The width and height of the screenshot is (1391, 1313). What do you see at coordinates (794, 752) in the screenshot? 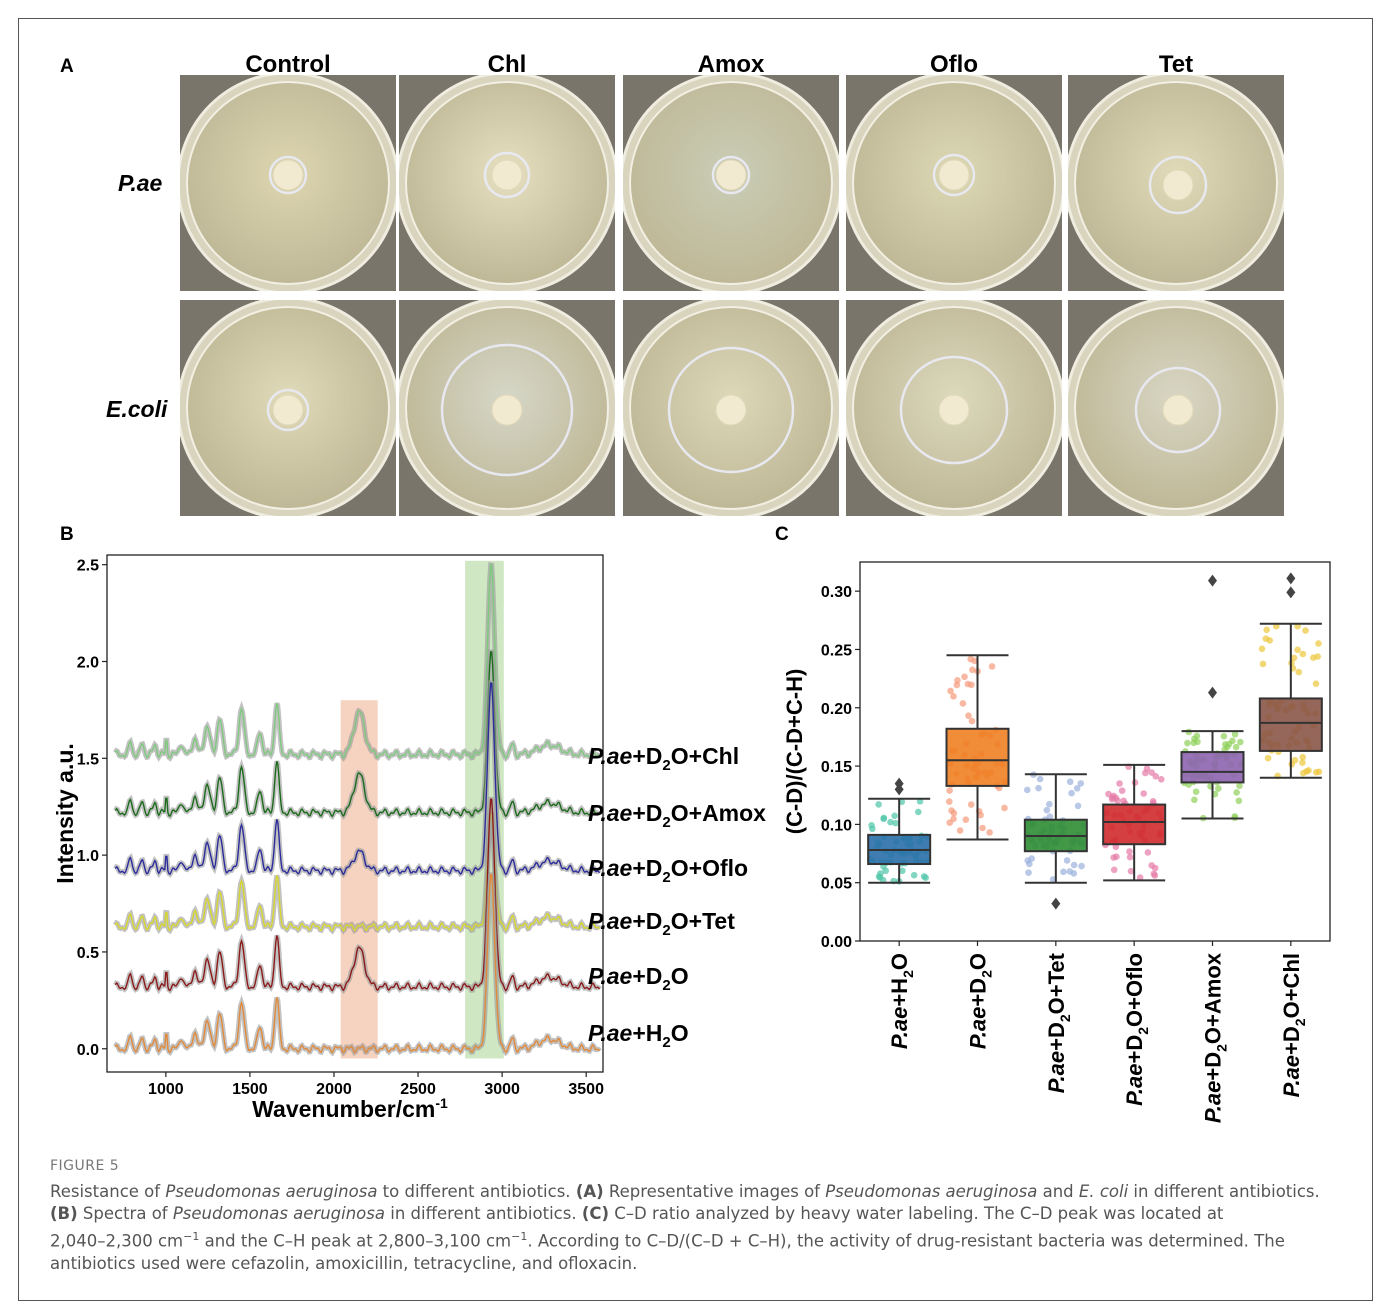
I see `y-axis-label: (C-D)/(C-D+C-H)` at bounding box center [794, 752].